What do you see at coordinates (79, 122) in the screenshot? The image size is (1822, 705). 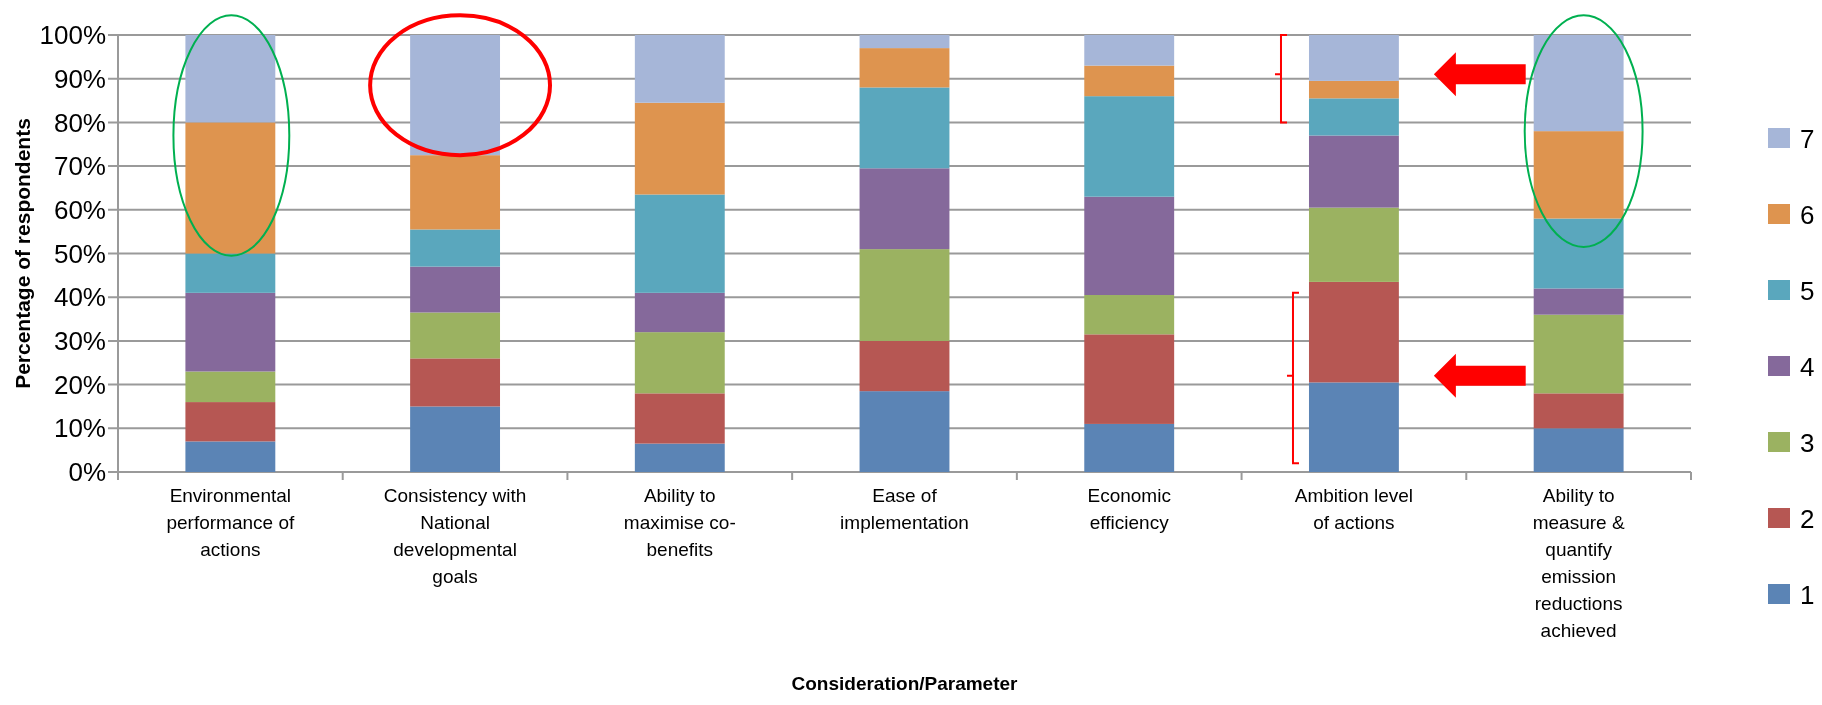 I see `y-tick-label: 80%` at bounding box center [79, 122].